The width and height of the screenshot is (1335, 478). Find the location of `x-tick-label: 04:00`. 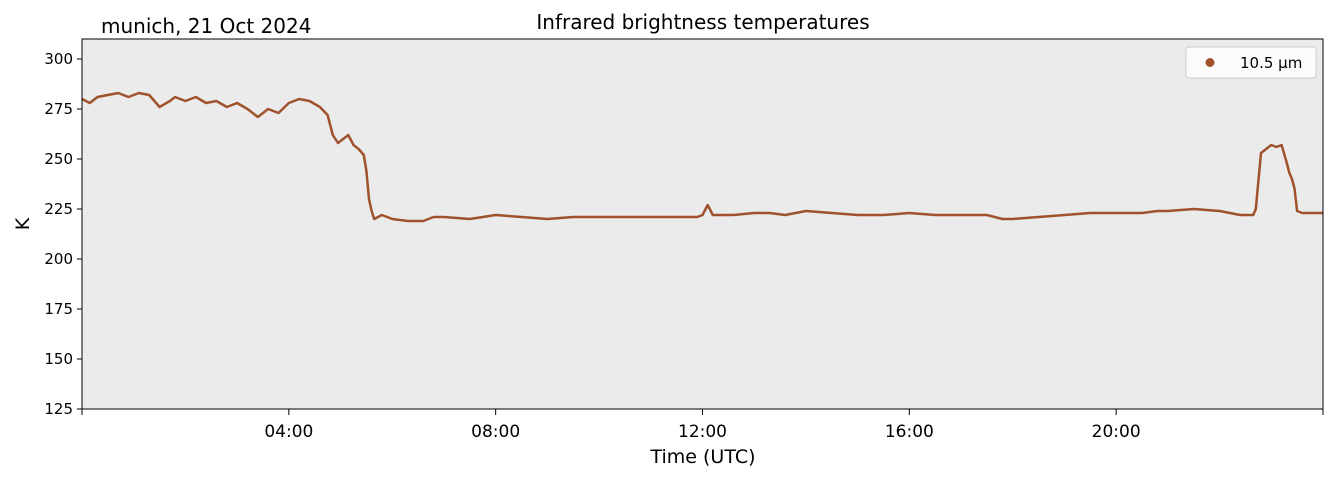

x-tick-label: 04:00 is located at coordinates (288, 432).